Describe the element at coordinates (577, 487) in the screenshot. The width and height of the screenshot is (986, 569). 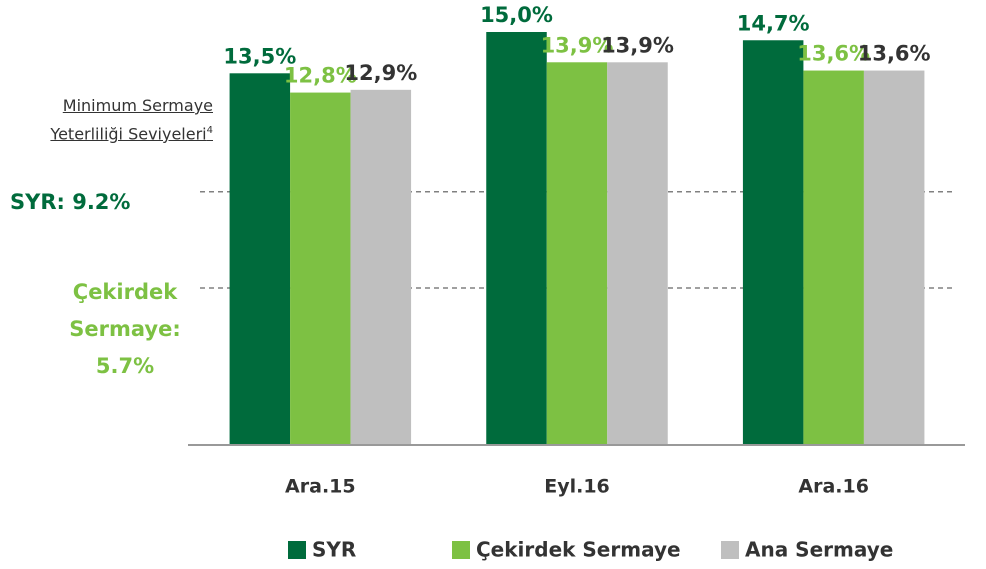
I see `x-tick-label: Eyl.16` at that location.